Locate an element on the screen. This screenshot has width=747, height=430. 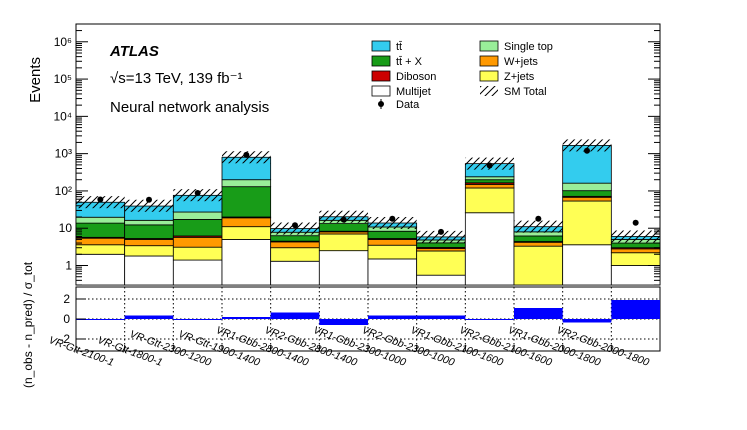
energy-lumi-label: √s=13 TeV, 139 fb⁻¹ is located at coordinates (176, 78).